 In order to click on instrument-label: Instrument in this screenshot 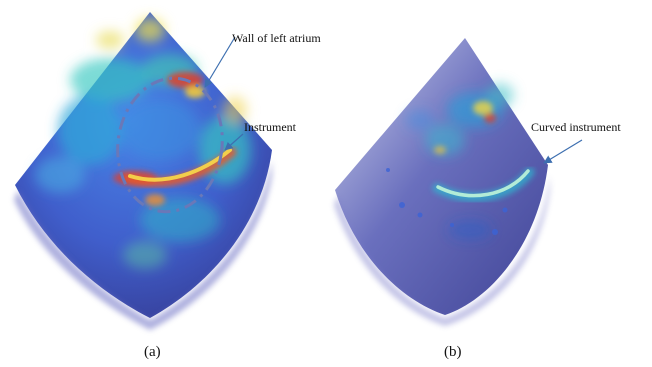, I will do `click(270, 127)`.